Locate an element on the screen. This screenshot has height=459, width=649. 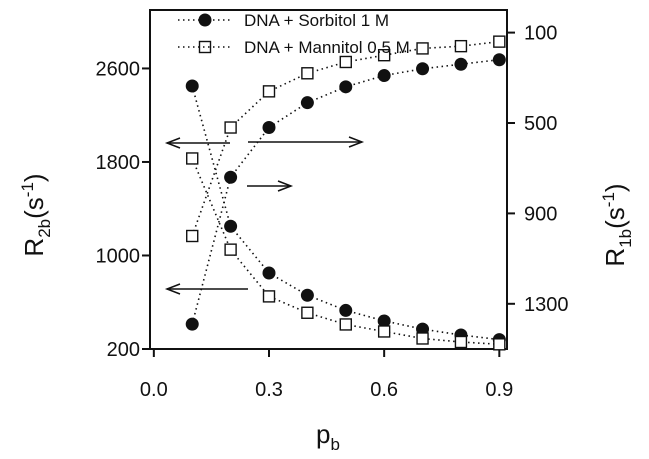
left-y-label-unit-close: ) is located at coordinates (34, 177).